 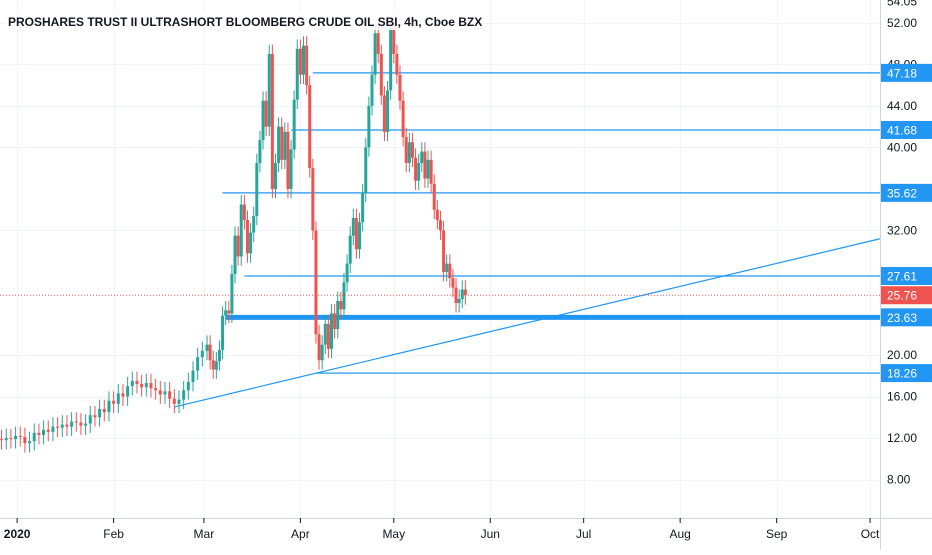 I want to click on x-tick-label: Feb, so click(x=113, y=534).